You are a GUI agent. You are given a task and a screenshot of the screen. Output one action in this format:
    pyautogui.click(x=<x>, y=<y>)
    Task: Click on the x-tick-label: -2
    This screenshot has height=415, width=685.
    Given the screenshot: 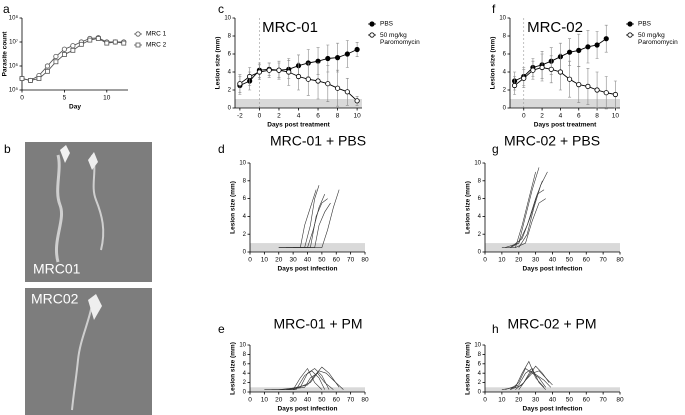 What is the action you would take?
    pyautogui.click(x=240, y=116)
    